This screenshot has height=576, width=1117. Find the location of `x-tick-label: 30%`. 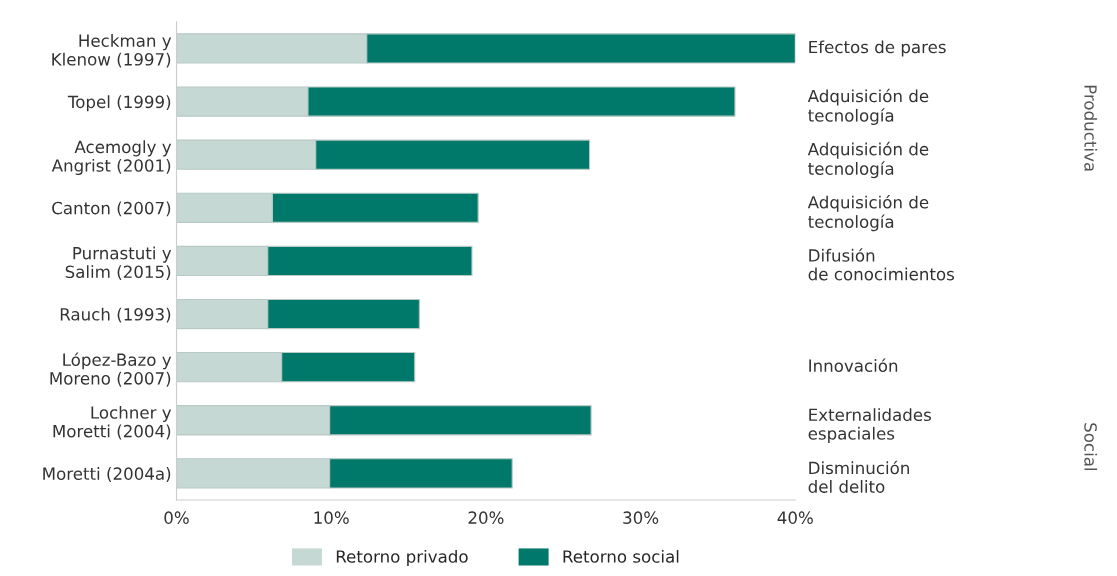

x-tick-label: 30% is located at coordinates (641, 517).